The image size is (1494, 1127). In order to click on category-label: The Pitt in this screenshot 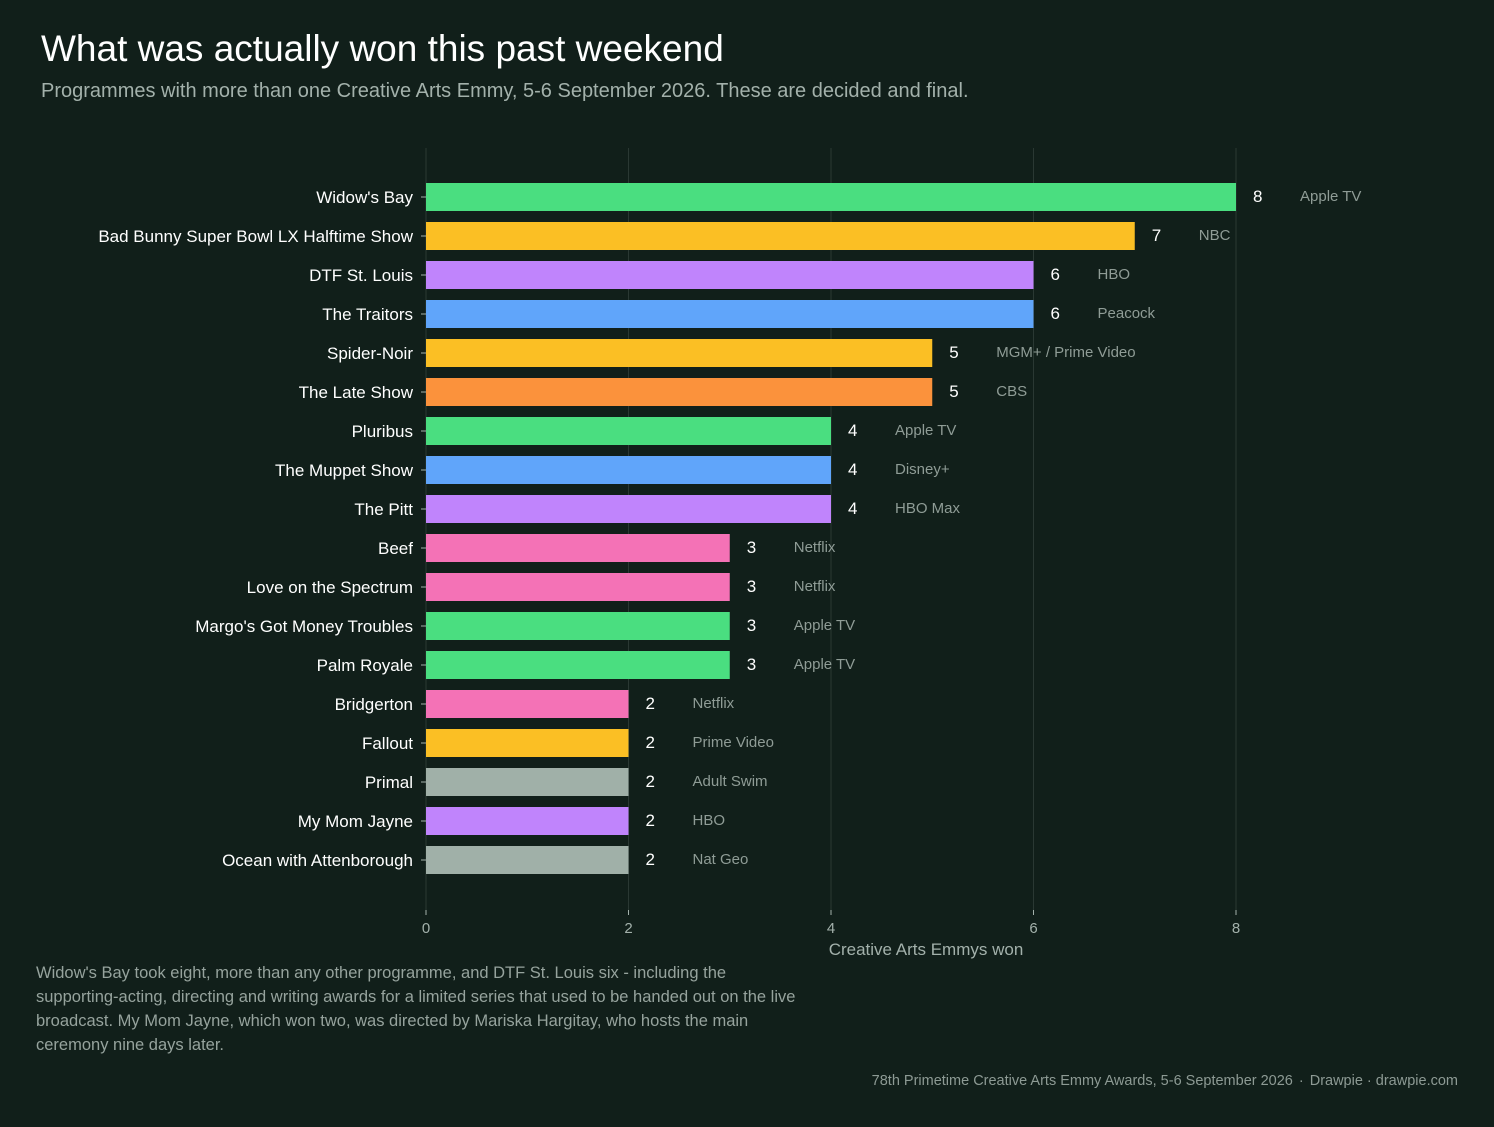, I will do `click(383, 509)`.